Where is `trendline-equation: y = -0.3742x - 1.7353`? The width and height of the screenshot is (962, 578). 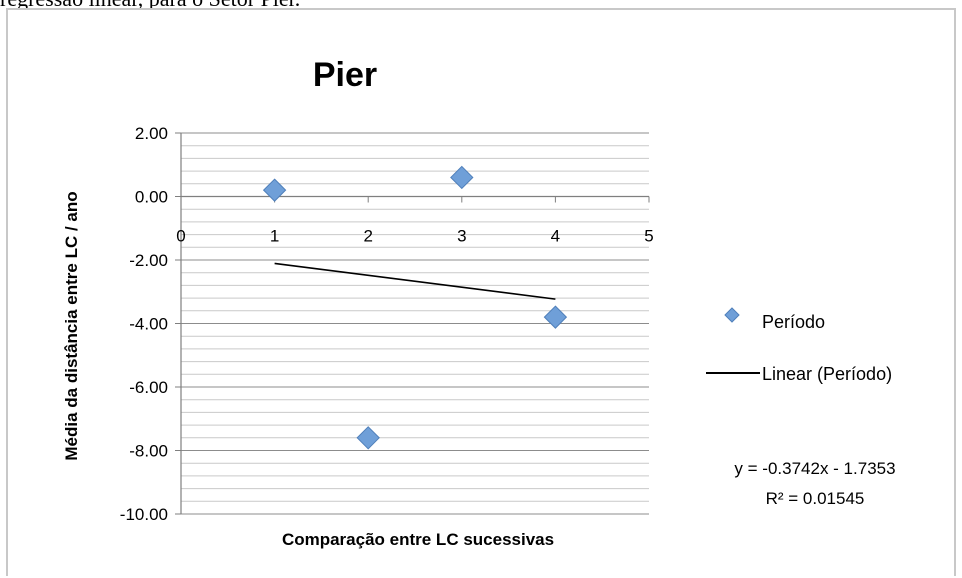 trendline-equation: y = -0.3742x - 1.7353 is located at coordinates (814, 468).